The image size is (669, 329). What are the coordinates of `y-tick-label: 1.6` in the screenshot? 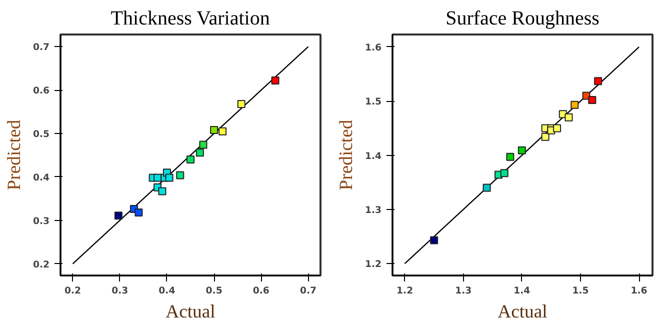 It's located at (373, 48).